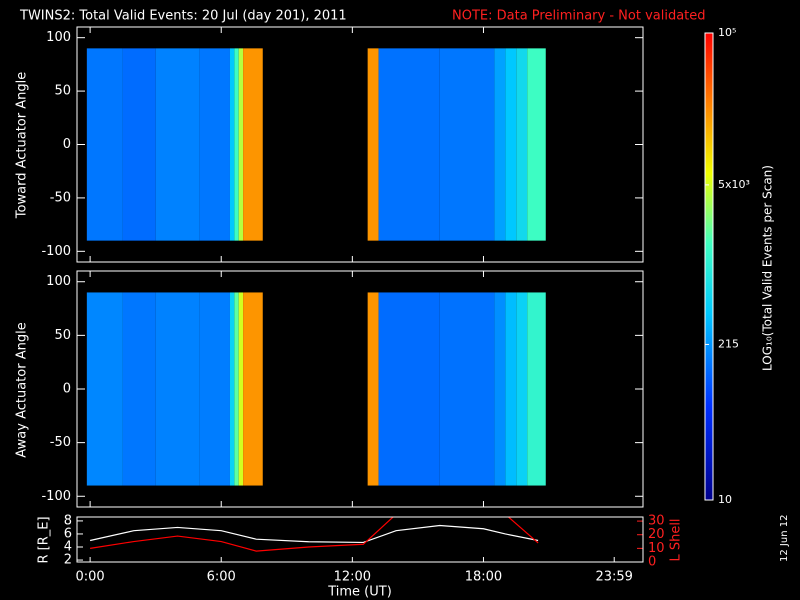  Describe the element at coordinates (734, 184) in the screenshot. I see `colorbar-tick-label: 5x10³` at that location.